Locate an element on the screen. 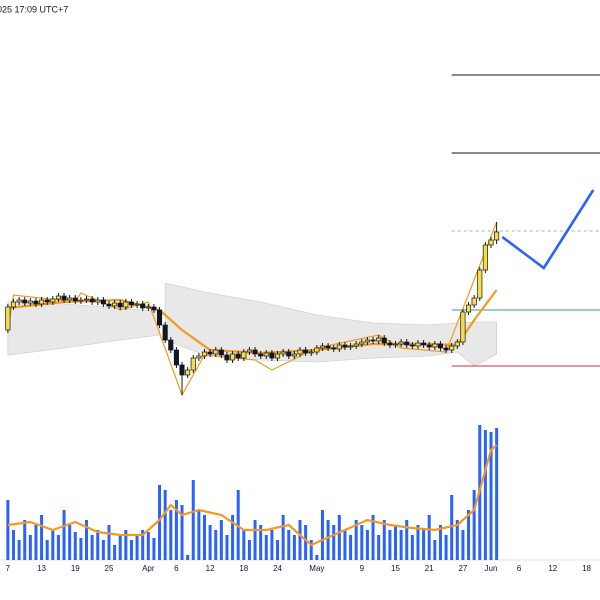  x-tick-label: 9 is located at coordinates (362, 568).